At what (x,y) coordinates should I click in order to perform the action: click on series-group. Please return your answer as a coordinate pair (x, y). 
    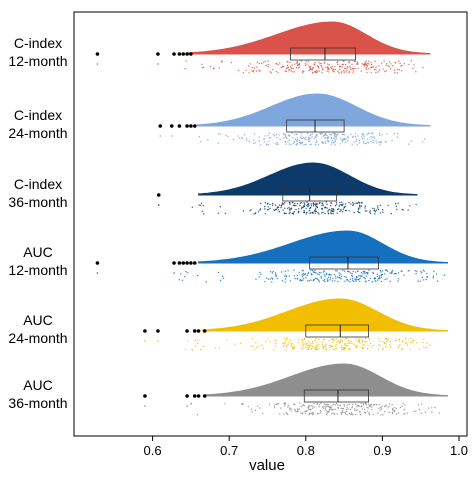
    Looking at the image, I should click on (295, 324).